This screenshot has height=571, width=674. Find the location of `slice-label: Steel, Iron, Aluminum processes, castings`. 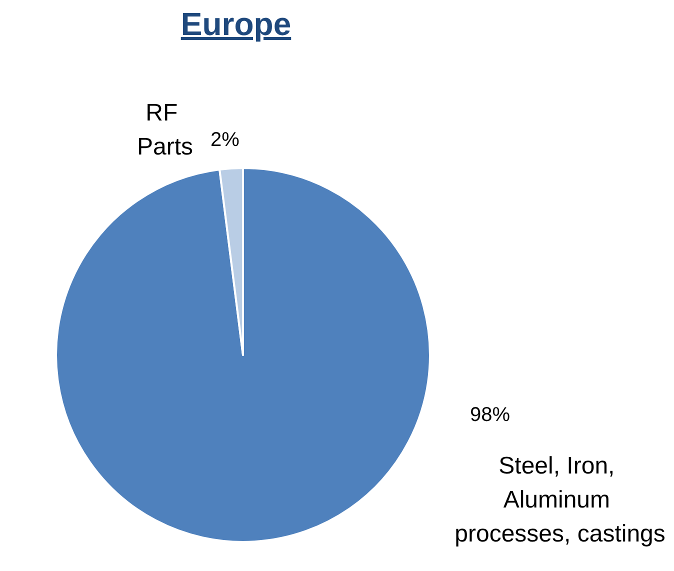

slice-label: Steel, Iron, Aluminum processes, castings is located at coordinates (560, 500).